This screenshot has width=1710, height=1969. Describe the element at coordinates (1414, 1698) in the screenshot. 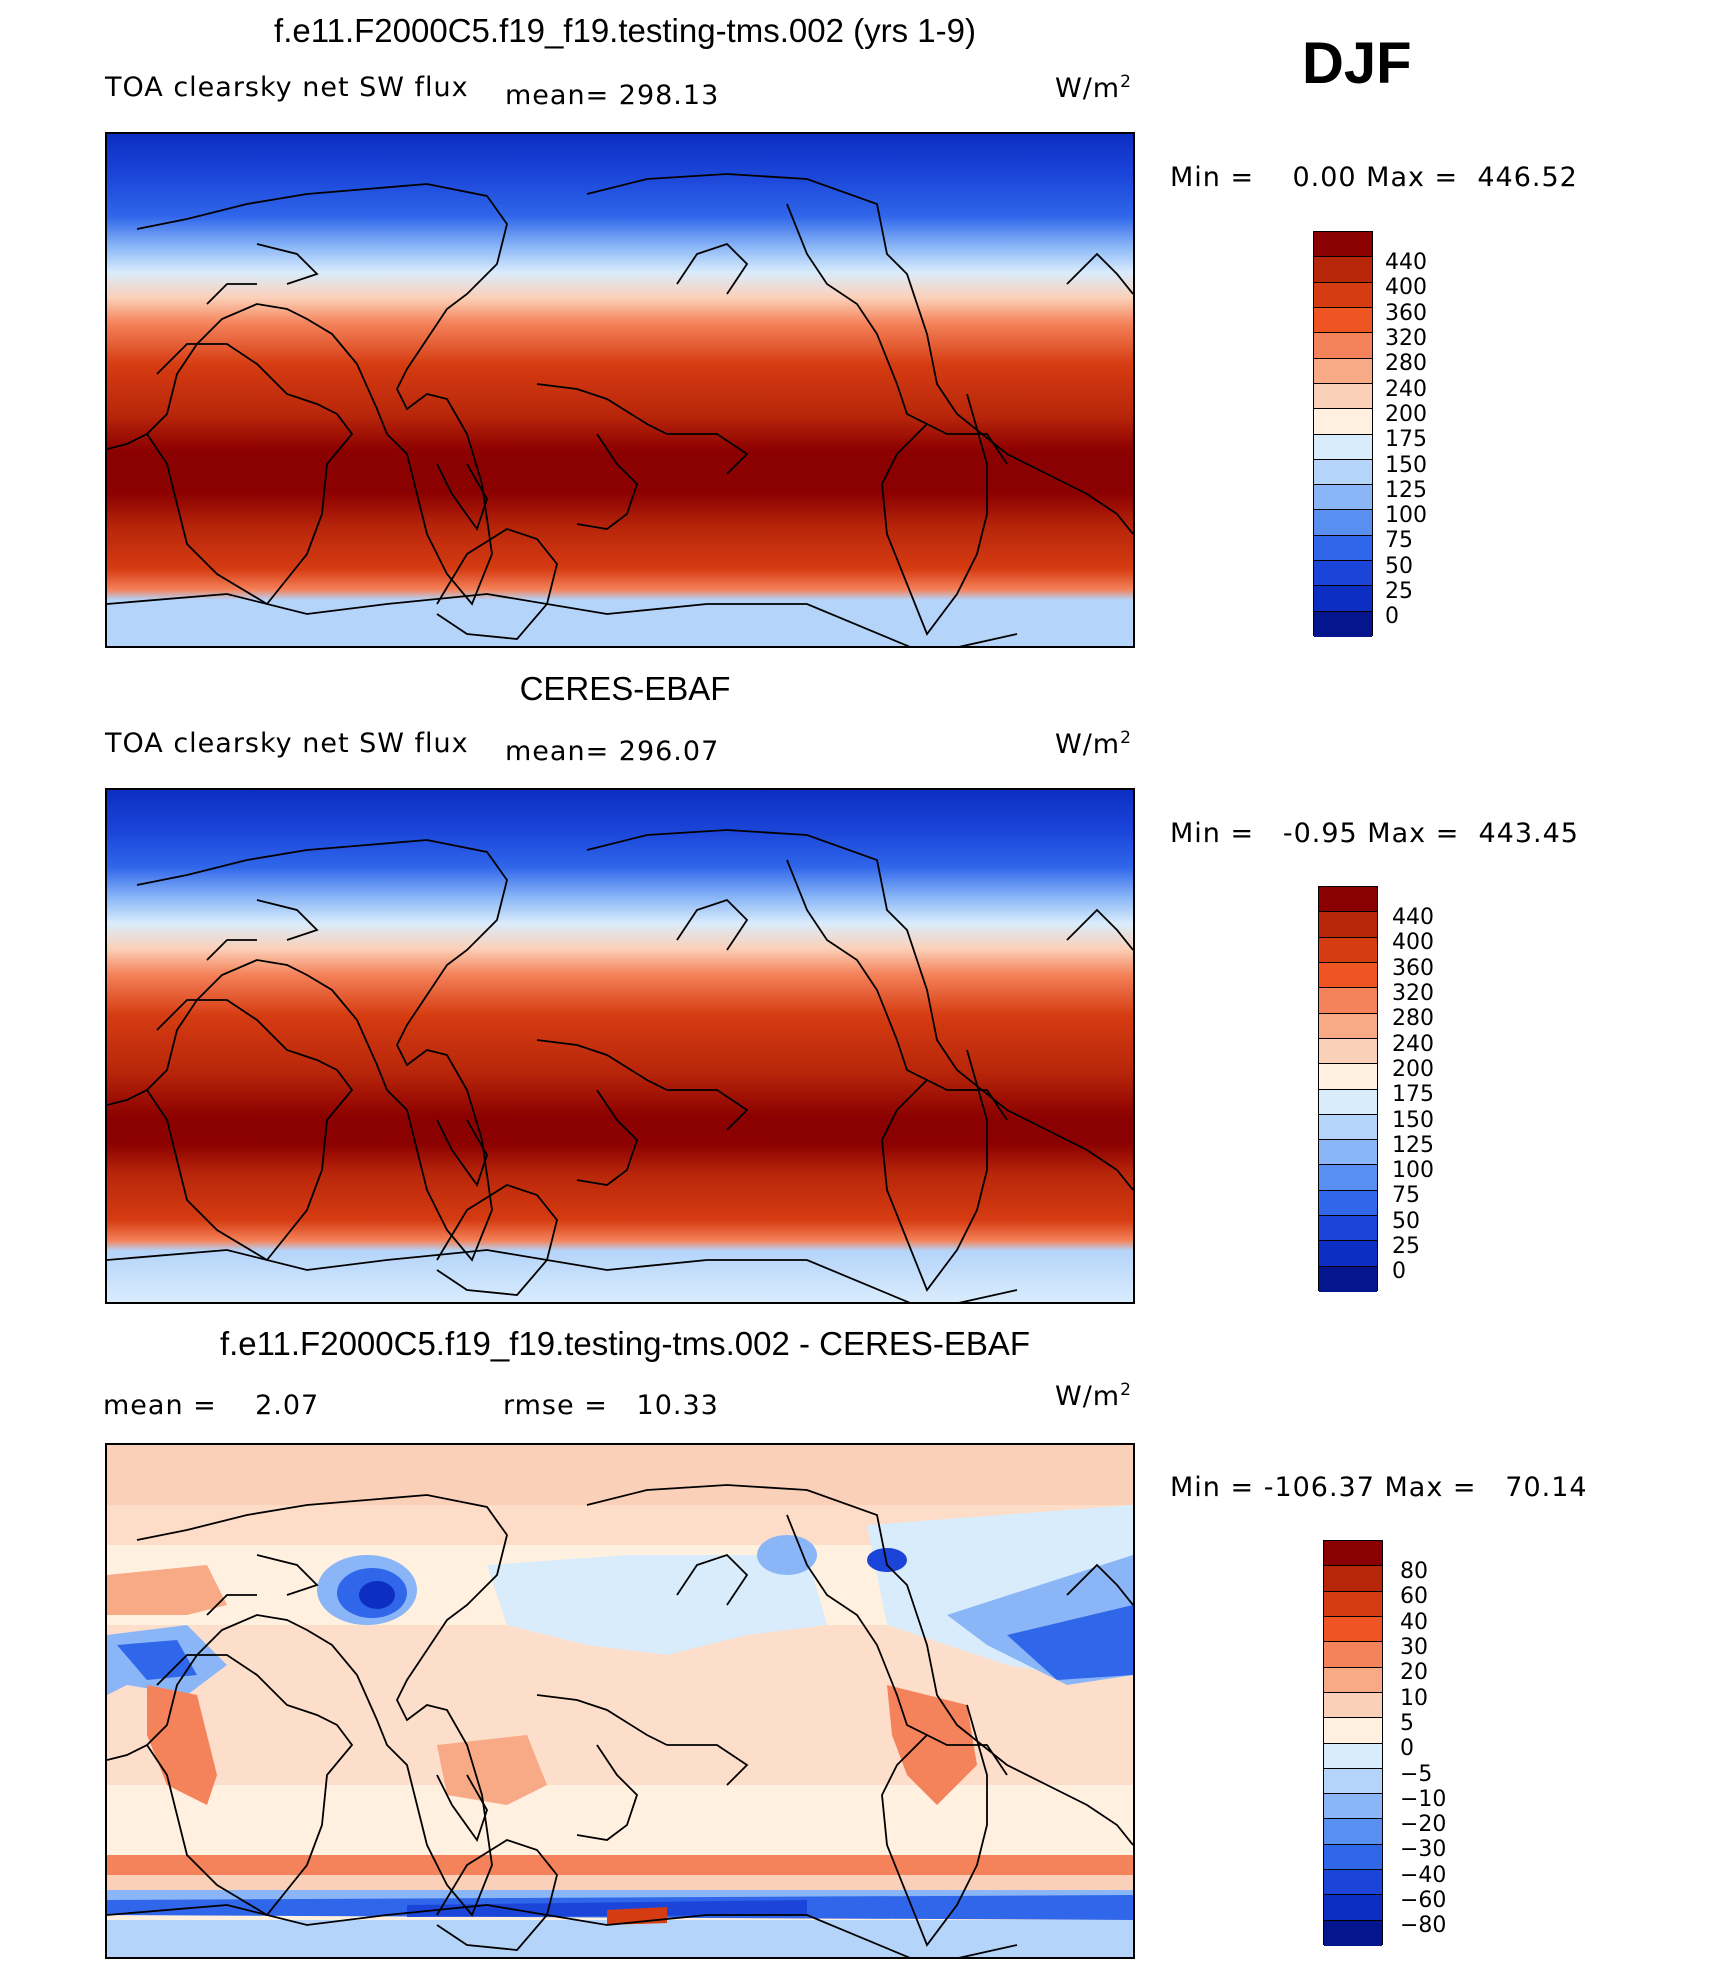

I see `colorbar-tick-label: 10` at that location.